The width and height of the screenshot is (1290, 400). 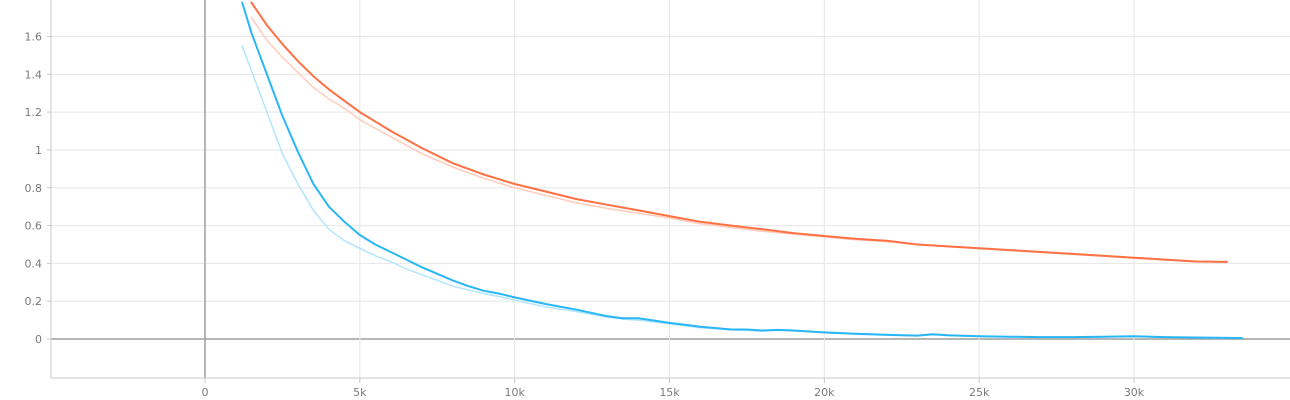 What do you see at coordinates (34, 188) in the screenshot?
I see `y-tick-label: 0.8` at bounding box center [34, 188].